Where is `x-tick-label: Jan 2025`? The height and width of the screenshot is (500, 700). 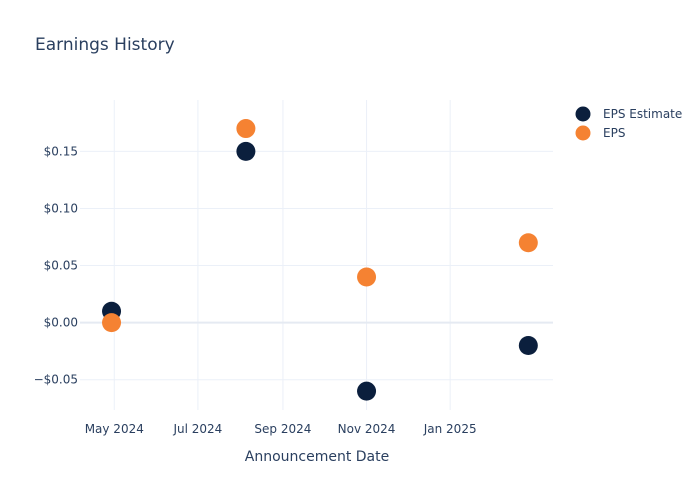
x-tick-label: Jan 2025 is located at coordinates (450, 429).